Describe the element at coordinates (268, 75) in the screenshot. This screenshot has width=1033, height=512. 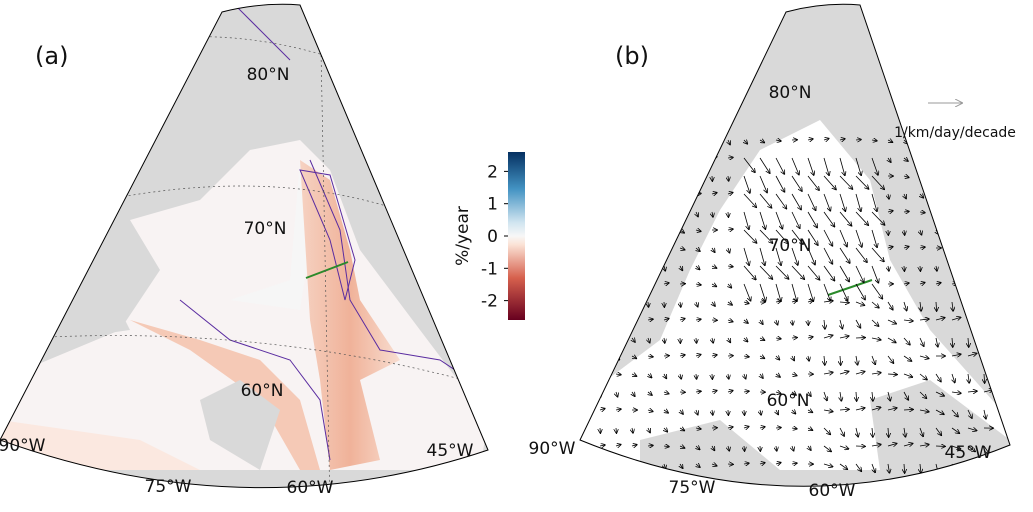
I see `lat-label: 80°N` at that location.